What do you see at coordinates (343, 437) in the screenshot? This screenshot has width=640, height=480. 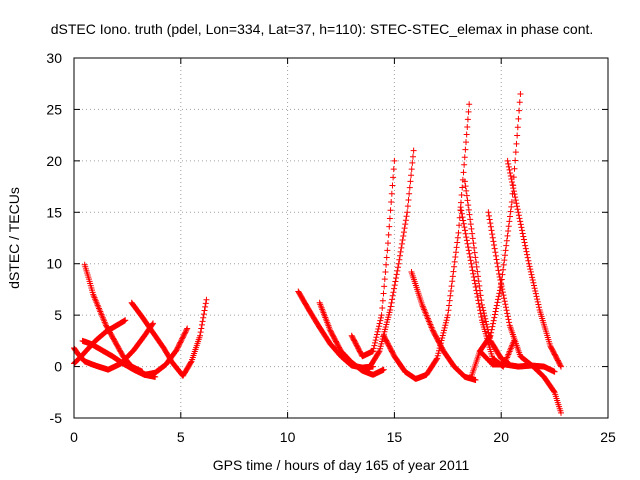 I see `x-tick-labels: 0 5 10 15 20 25` at bounding box center [343, 437].